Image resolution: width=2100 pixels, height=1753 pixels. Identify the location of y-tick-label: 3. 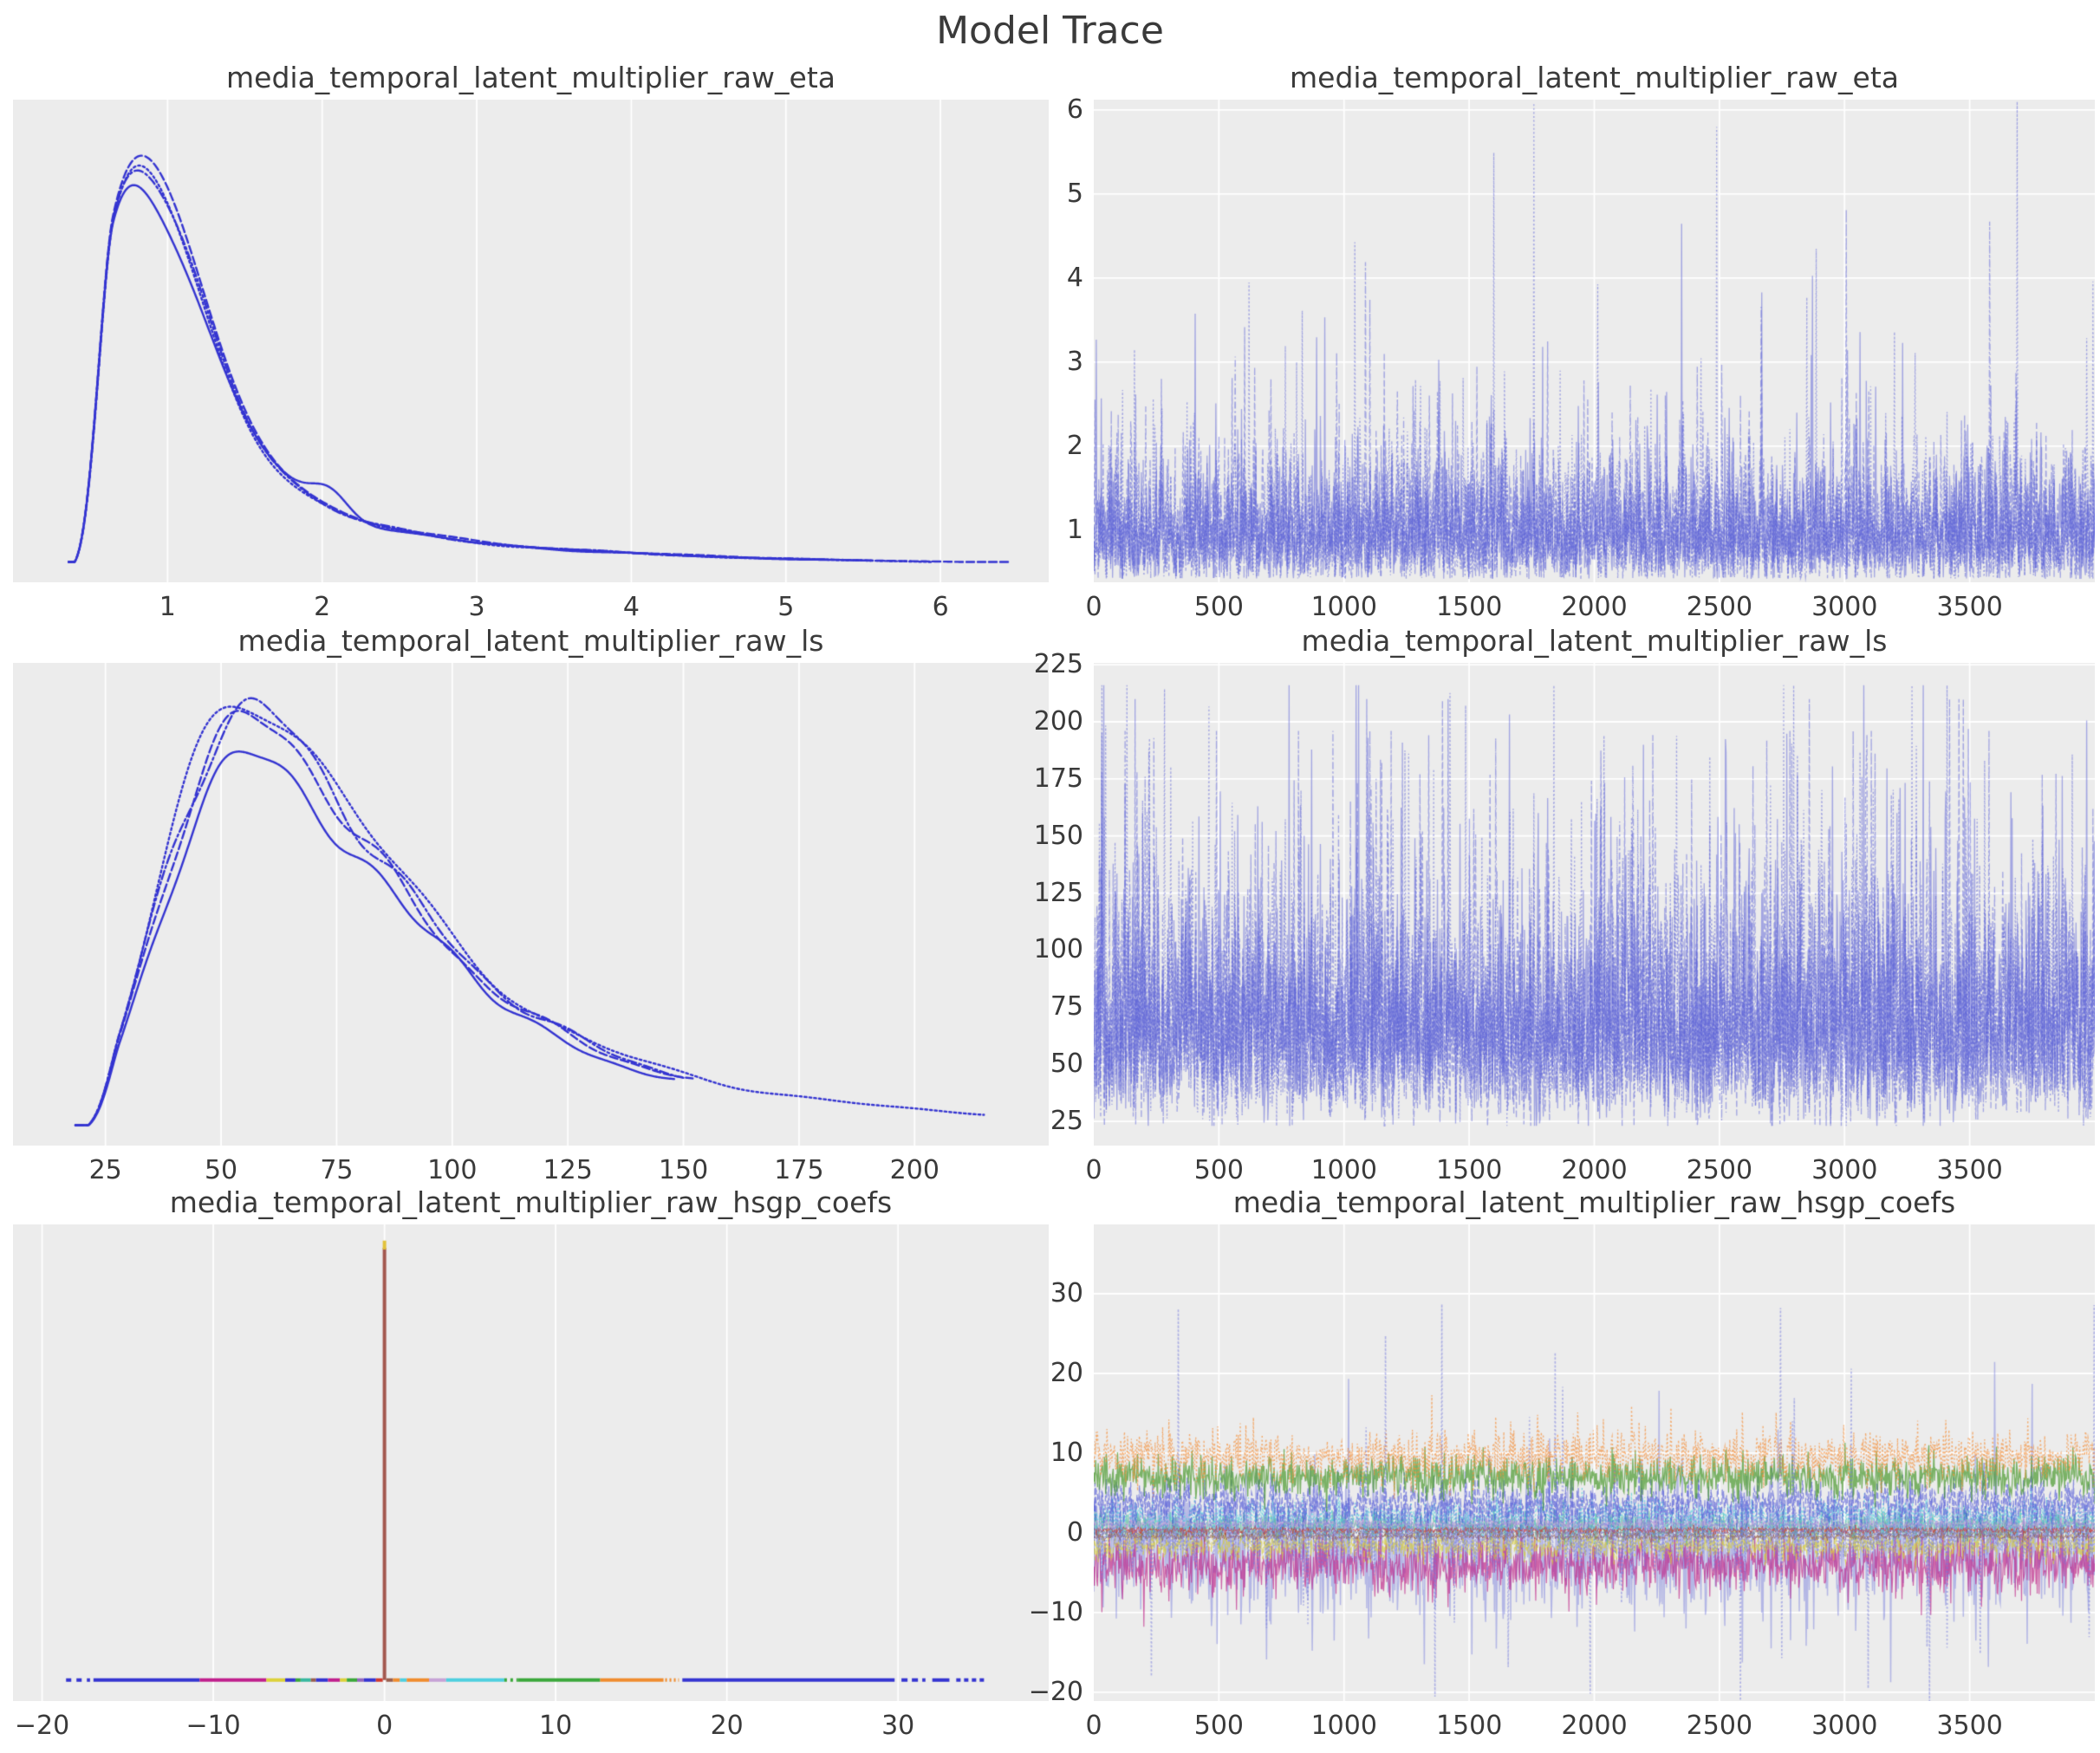
(1074, 362).